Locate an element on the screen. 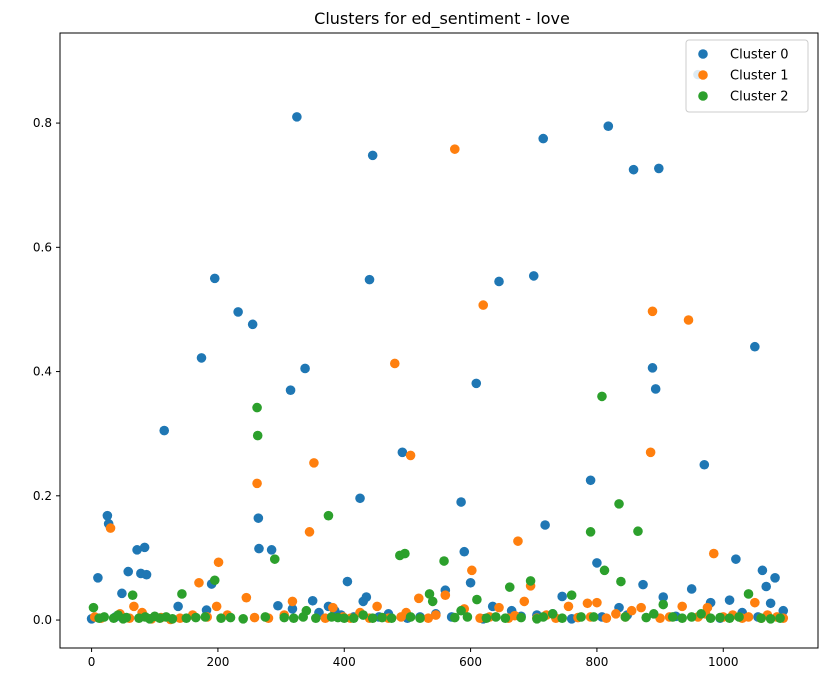 The width and height of the screenshot is (826, 686). x-tick-label: 0 is located at coordinates (92, 662).